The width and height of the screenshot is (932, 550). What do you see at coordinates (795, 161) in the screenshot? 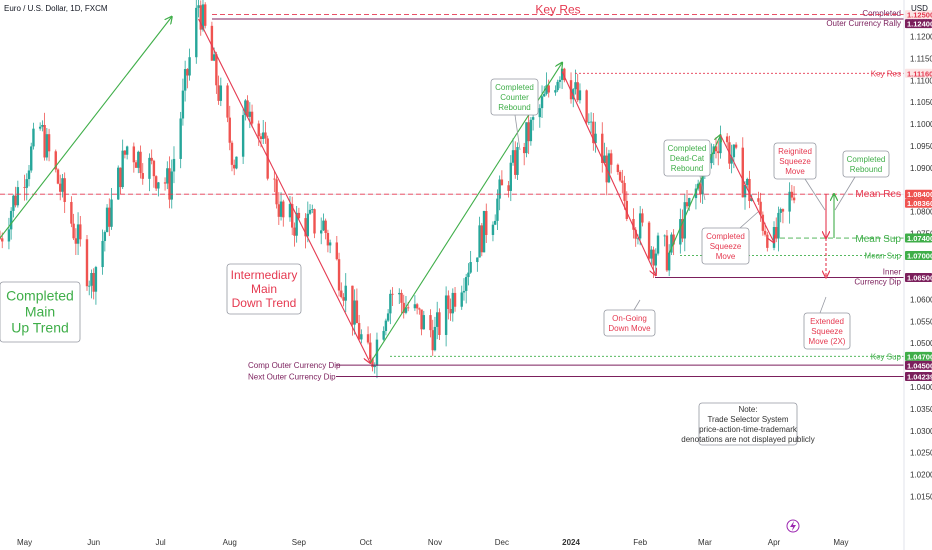
I see `annotation-box` at bounding box center [795, 161].